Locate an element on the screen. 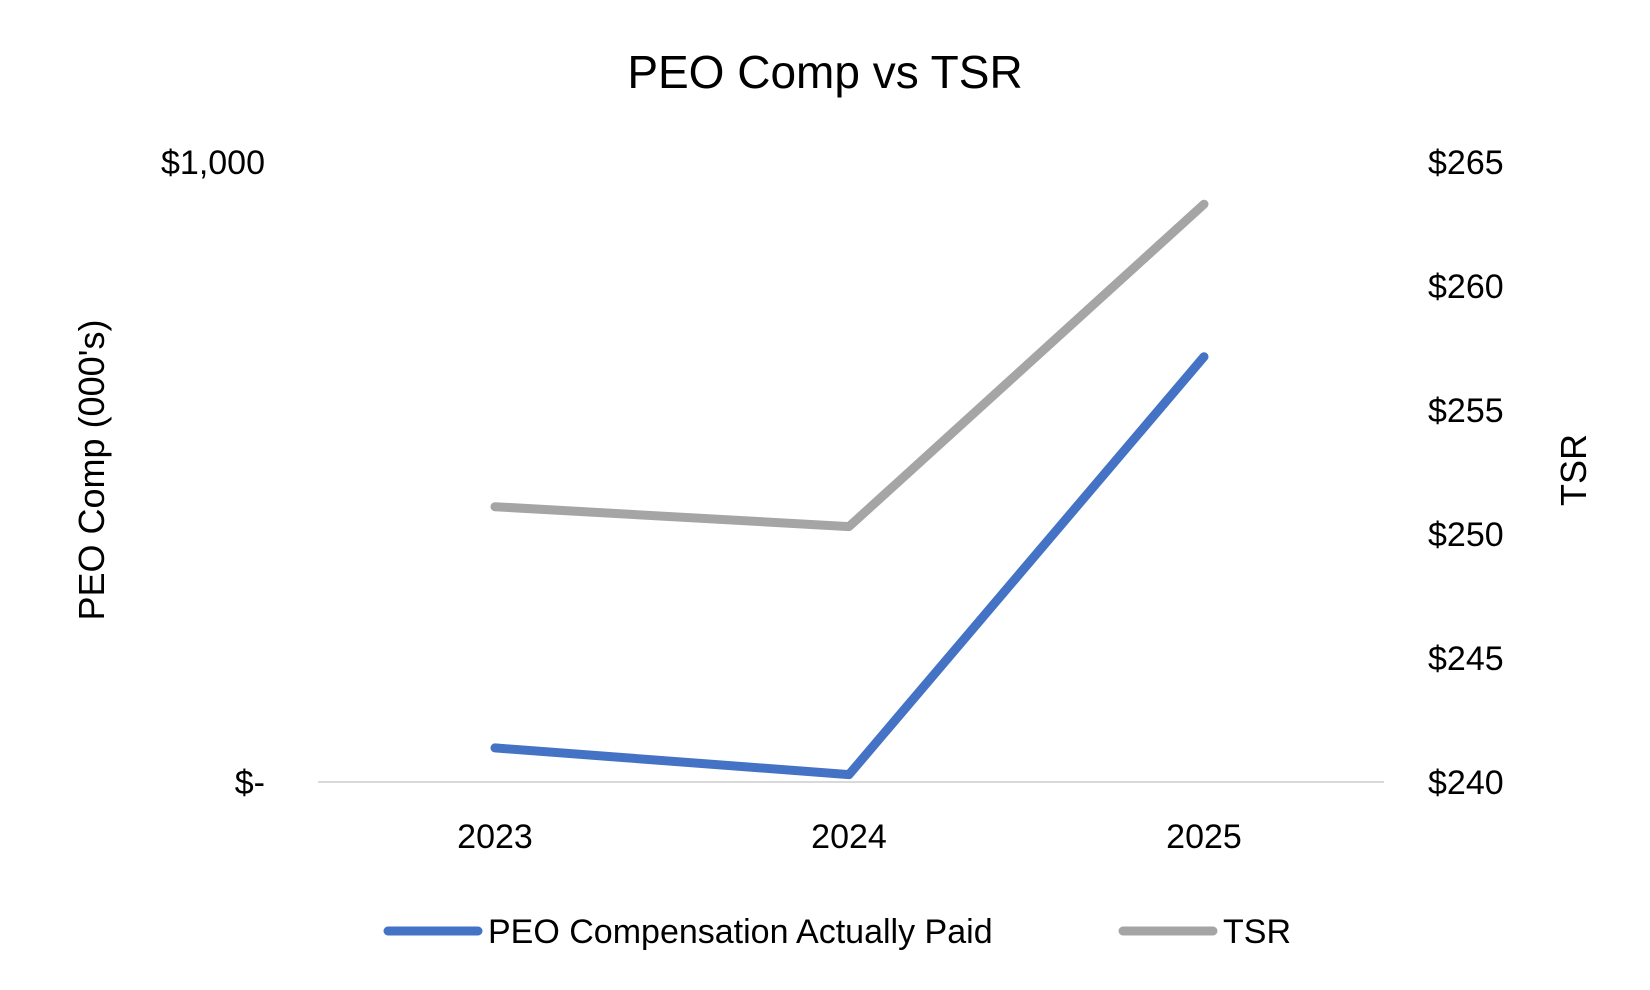 Image resolution: width=1650 pixels, height=990 pixels. legend-label: TSR is located at coordinates (1257, 932).